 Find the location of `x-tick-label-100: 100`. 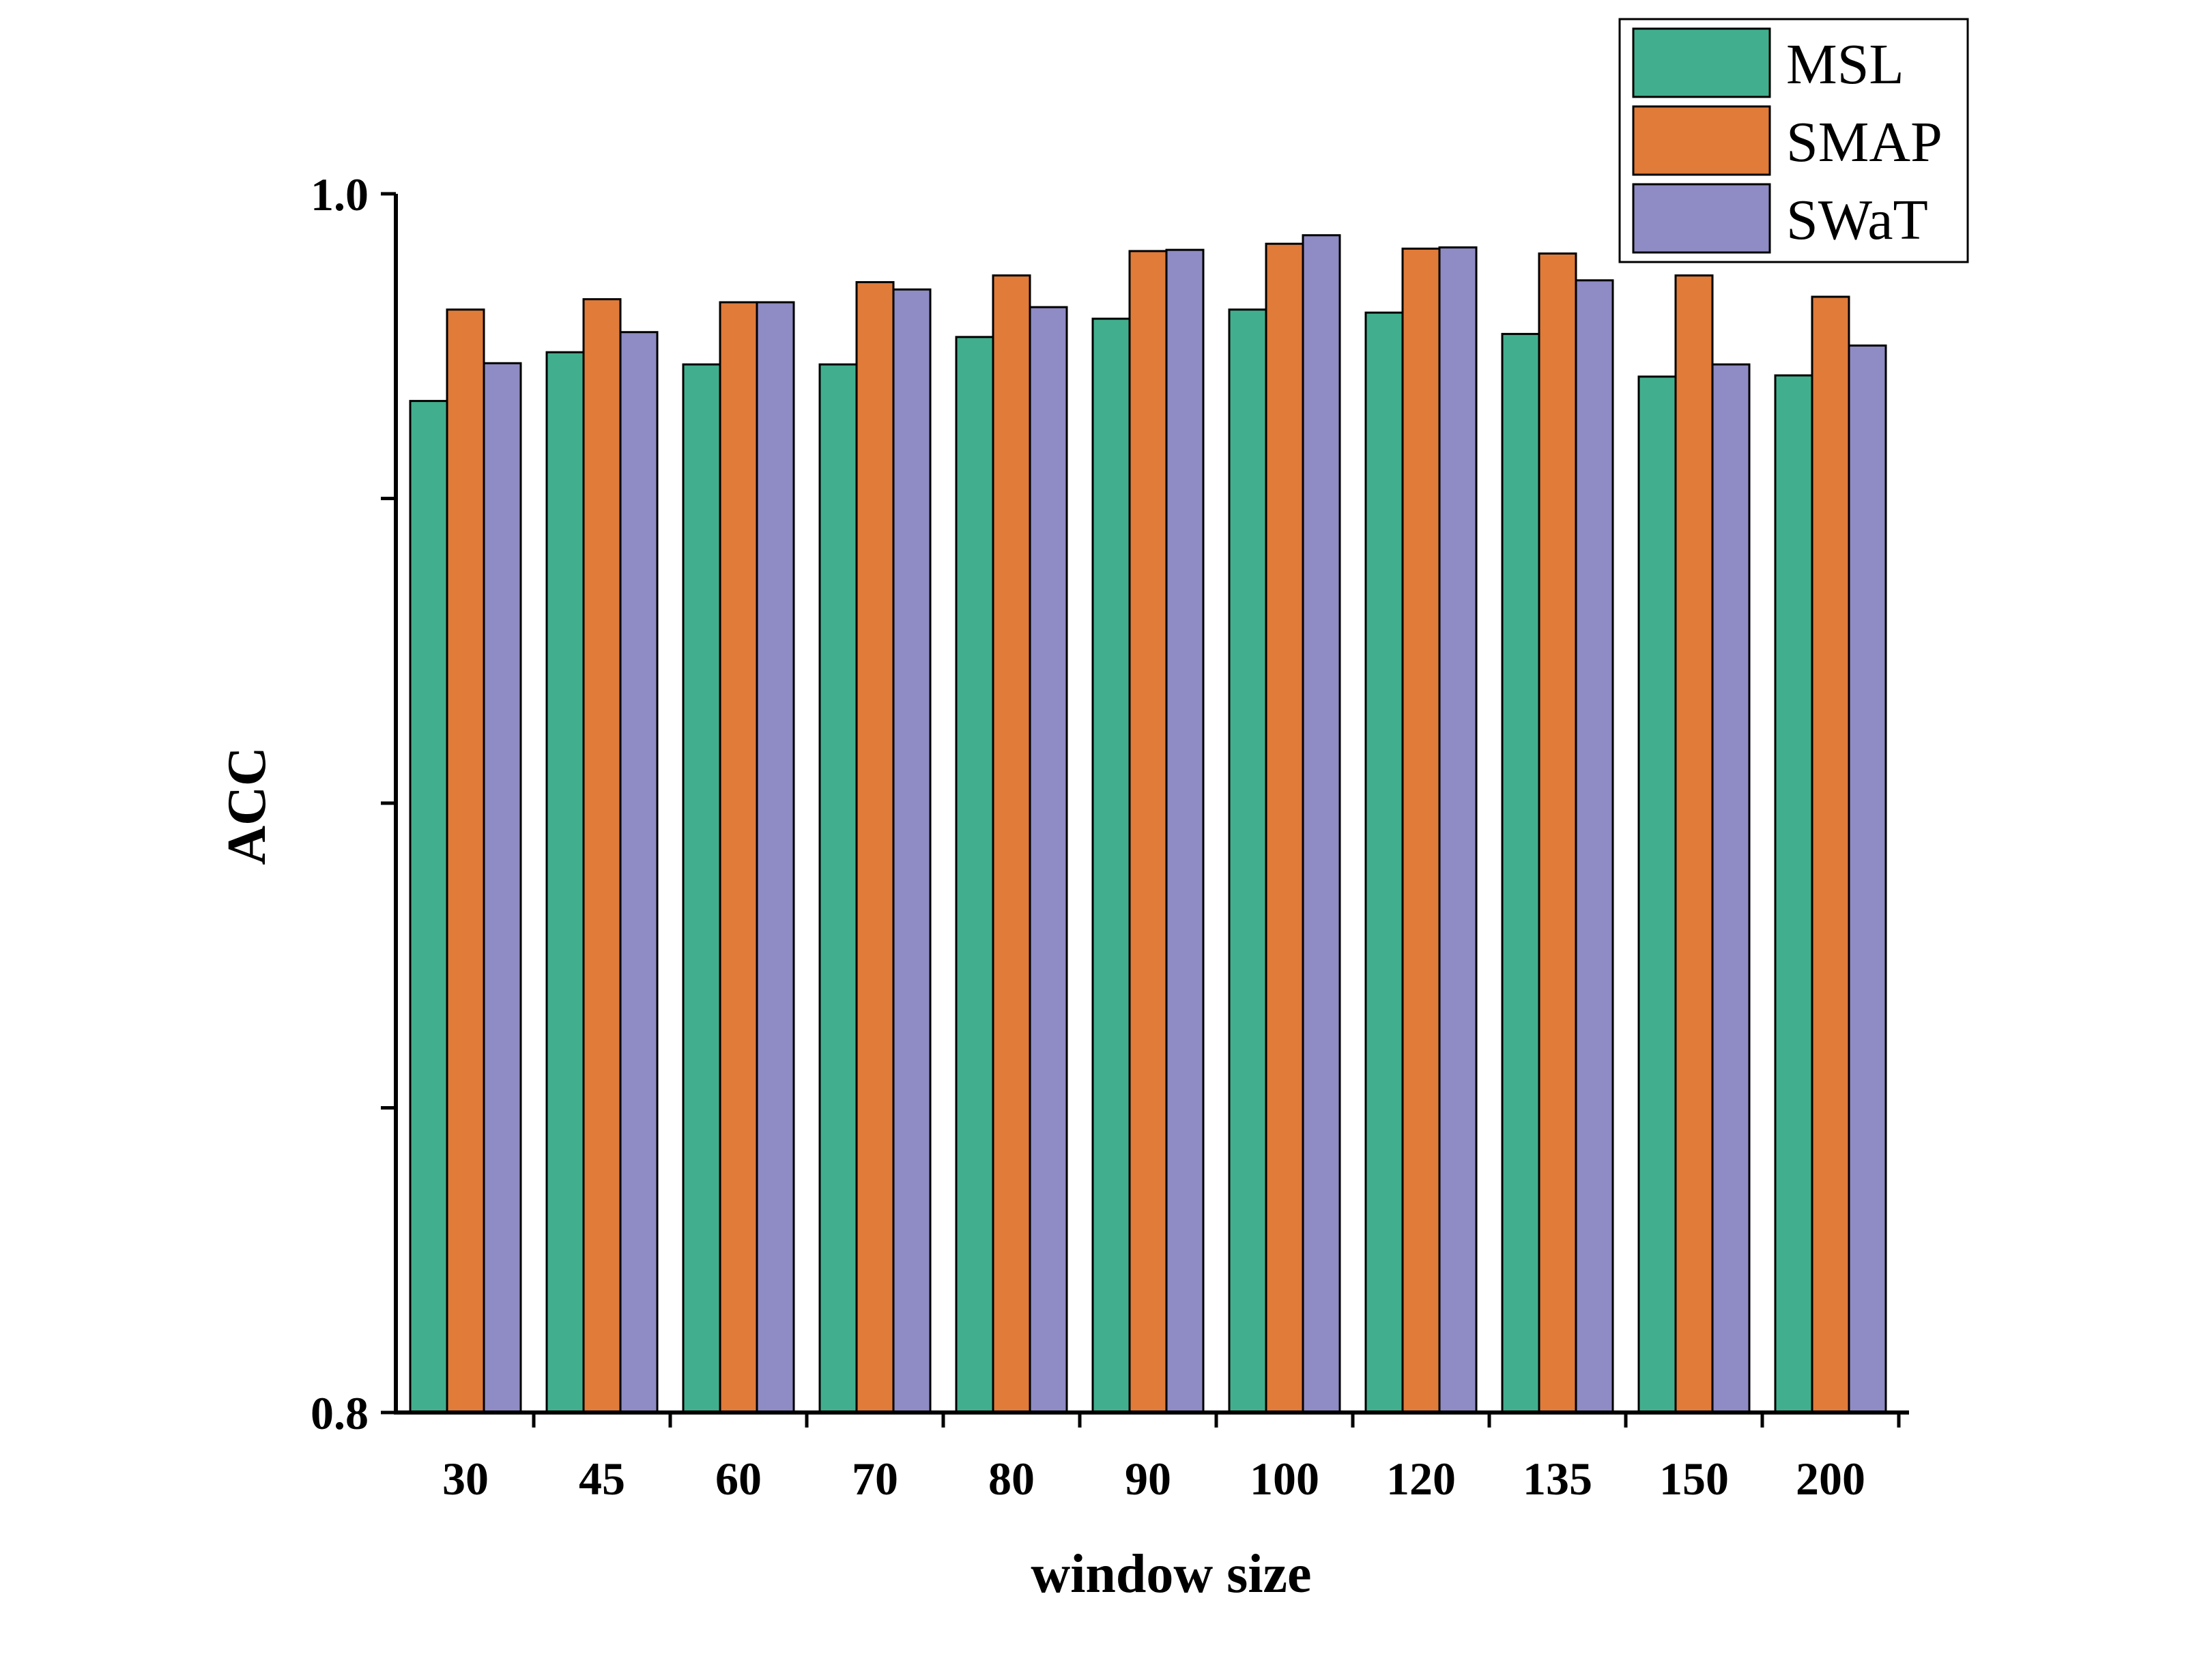

x-tick-label-100: 100 is located at coordinates (1284, 1479).